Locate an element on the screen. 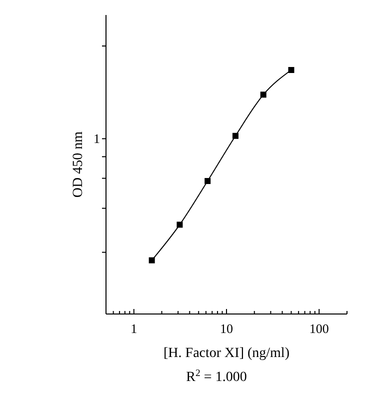 The image size is (388, 396). x-axis-title: [H. Factor XI] (ng/ml) is located at coordinates (227, 353).